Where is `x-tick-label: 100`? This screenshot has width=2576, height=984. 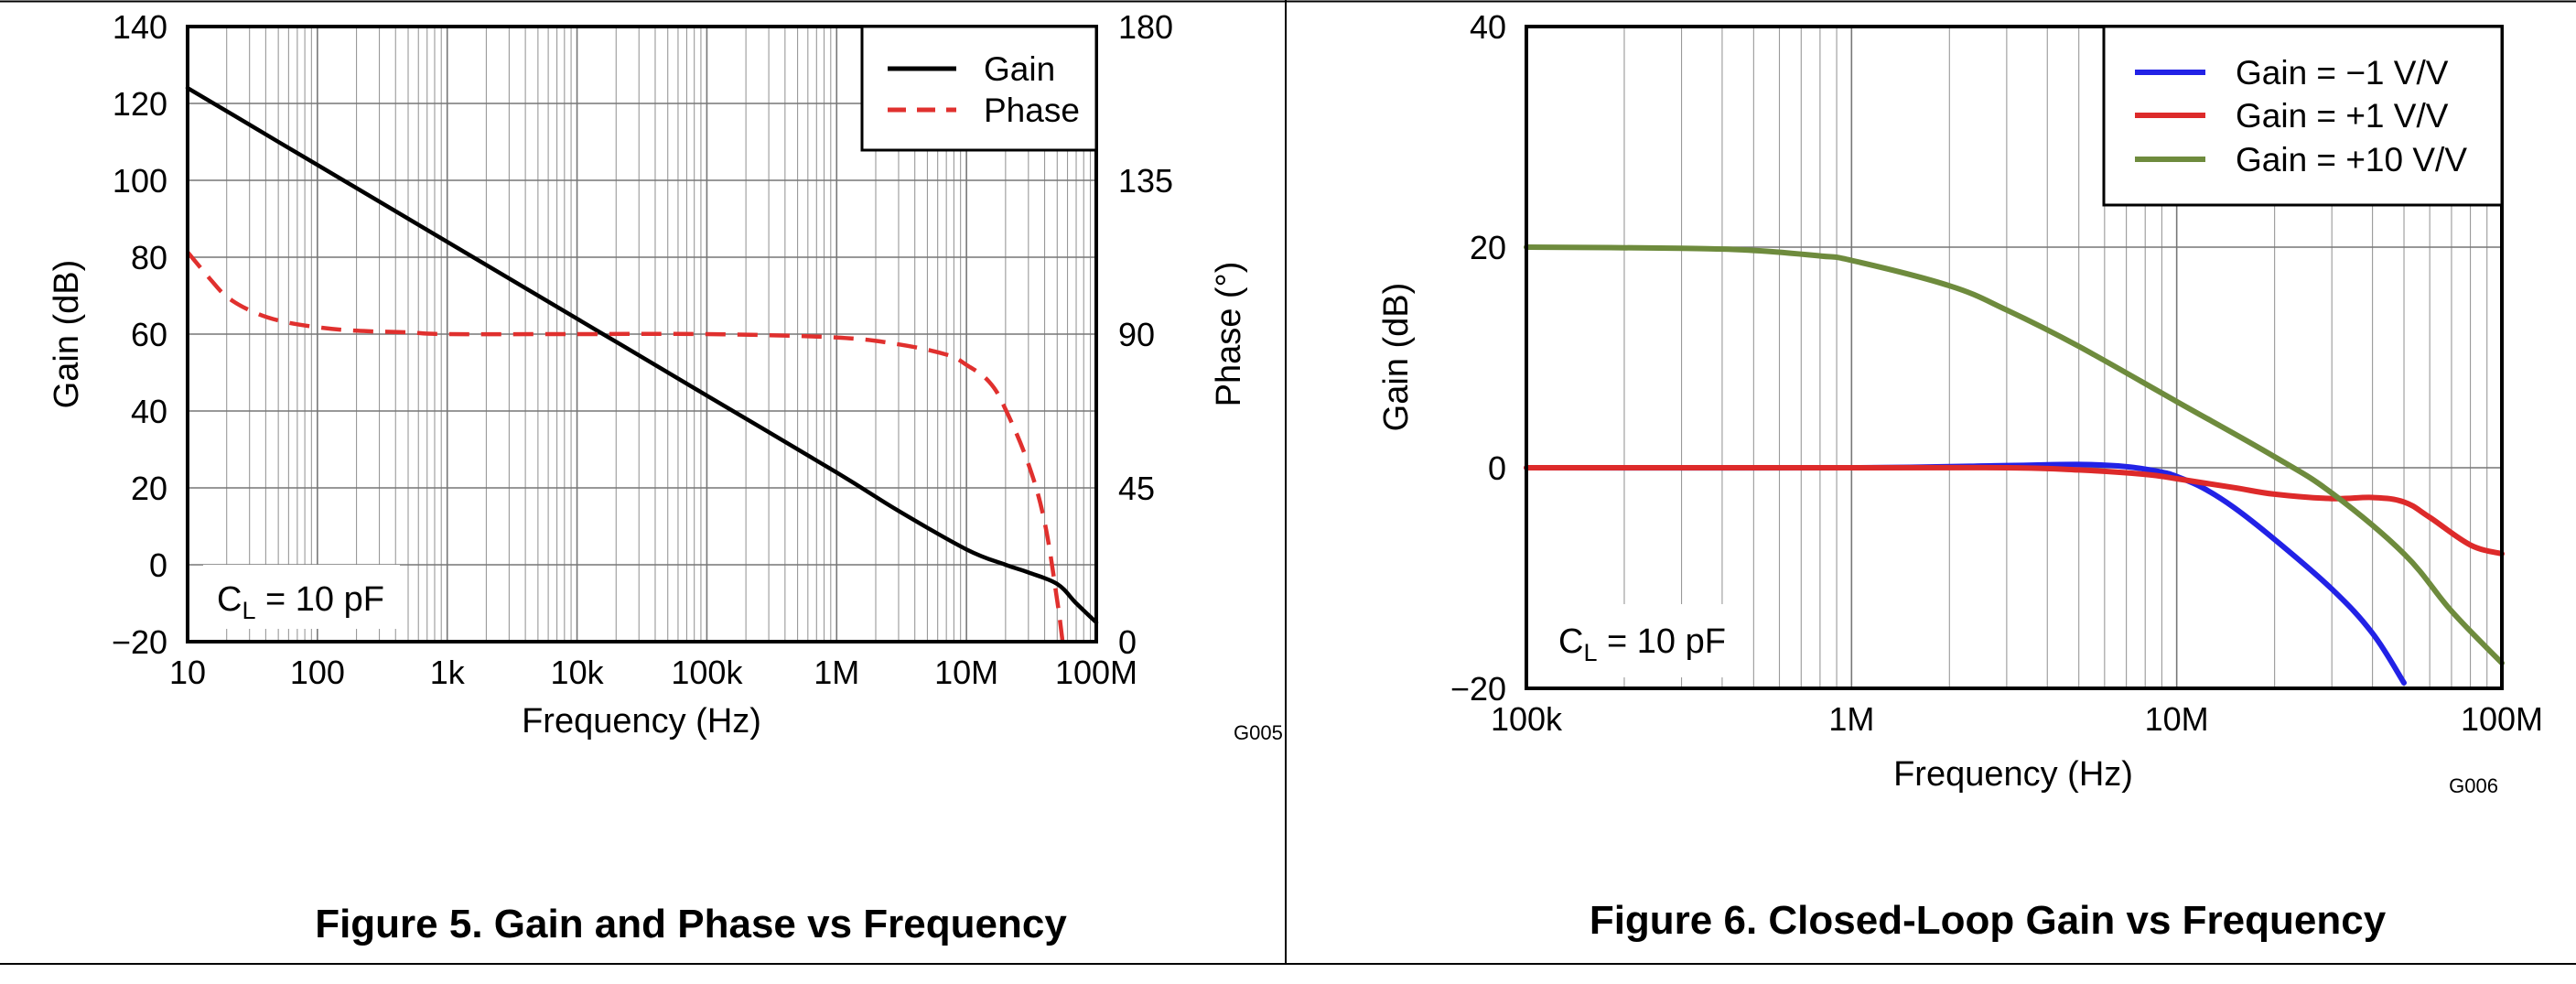
x-tick-label: 100 is located at coordinates (317, 672).